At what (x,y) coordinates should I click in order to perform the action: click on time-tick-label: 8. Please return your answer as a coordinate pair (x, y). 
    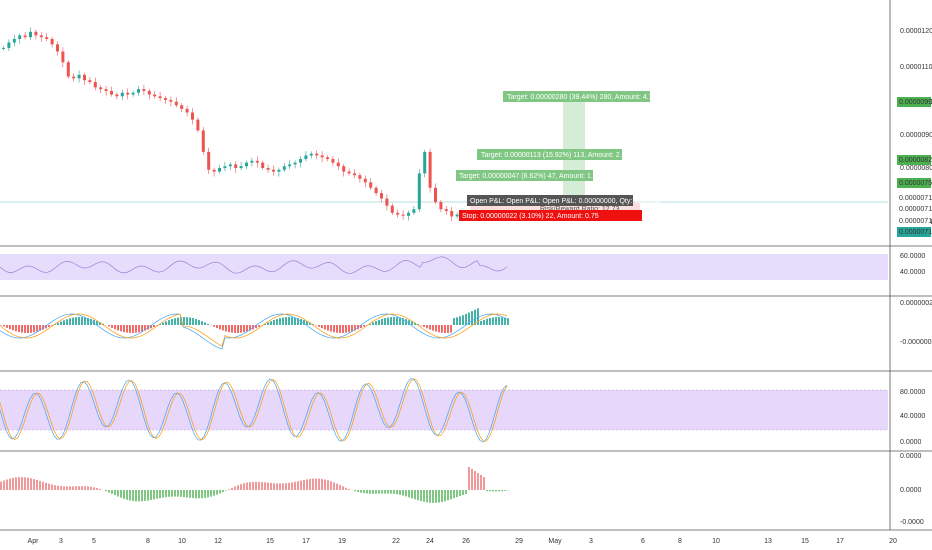
    Looking at the image, I should click on (680, 541).